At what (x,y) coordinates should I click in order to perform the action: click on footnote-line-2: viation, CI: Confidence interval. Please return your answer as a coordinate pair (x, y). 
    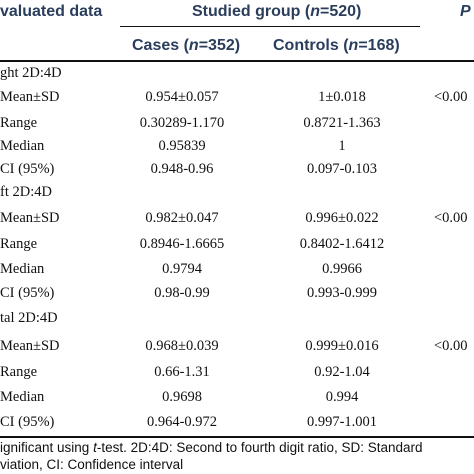
    Looking at the image, I should click on (92, 464).